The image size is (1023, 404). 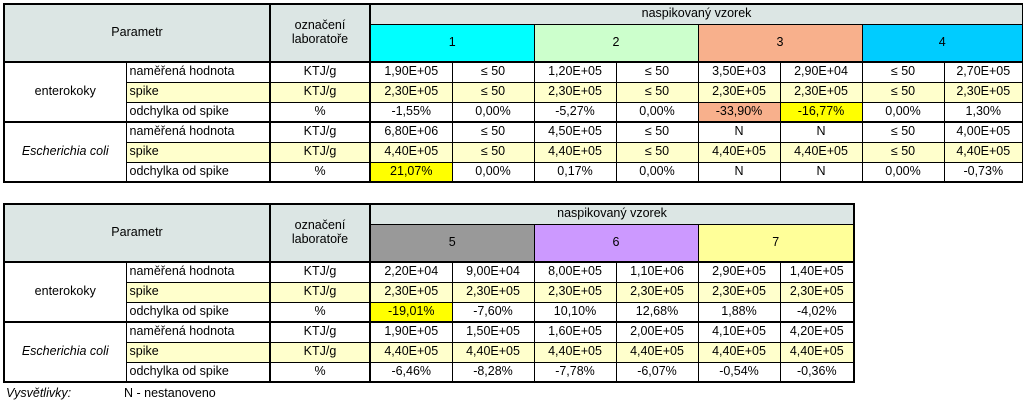 What do you see at coordinates (657, 272) in the screenshot?
I see `value-cell: 1,10E+06` at bounding box center [657, 272].